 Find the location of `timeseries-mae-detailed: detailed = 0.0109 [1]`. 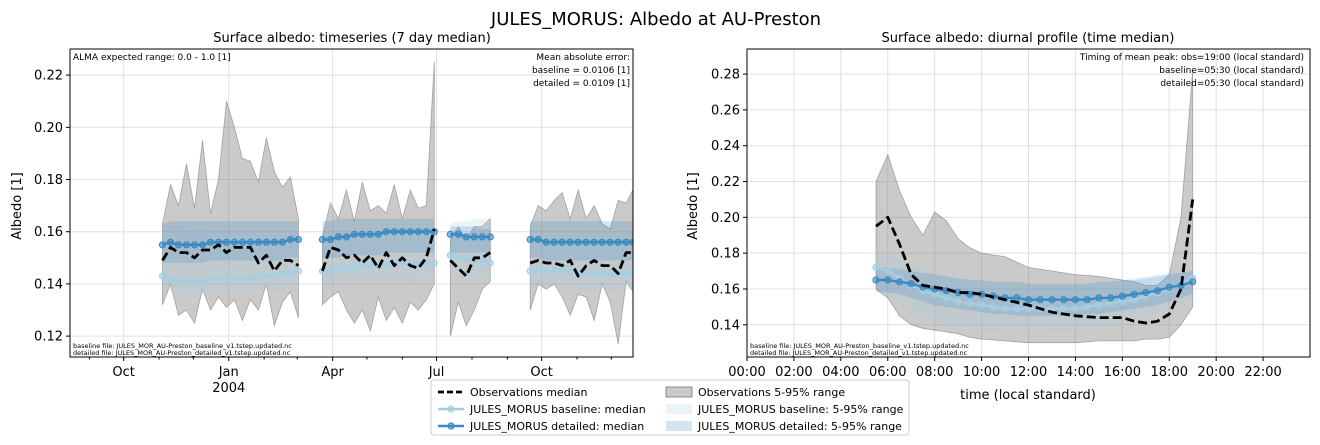

timeseries-mae-detailed: detailed = 0.0109 [1] is located at coordinates (581, 84).